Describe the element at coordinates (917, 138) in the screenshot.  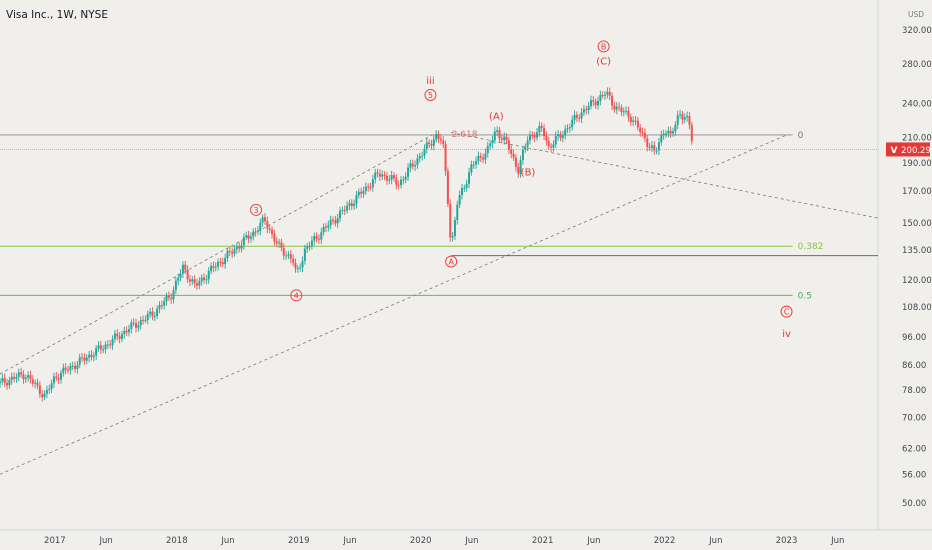
I see `price-tick-label: 210.00` at that location.